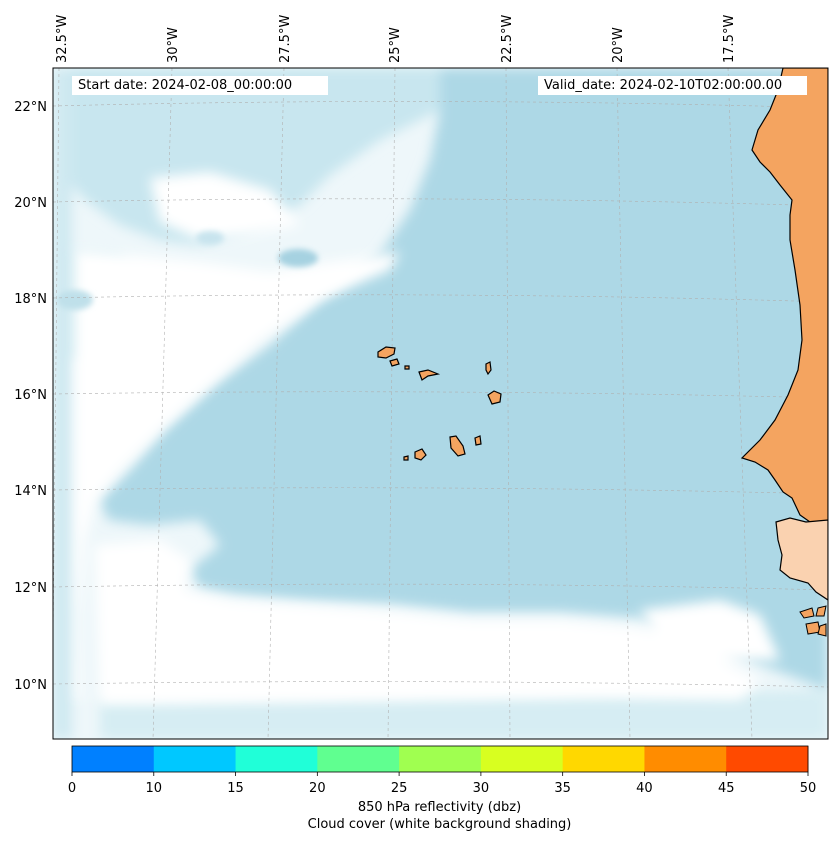 This screenshot has height=843, width=837. I want to click on lat-label-16n: 16°N, so click(30, 395).